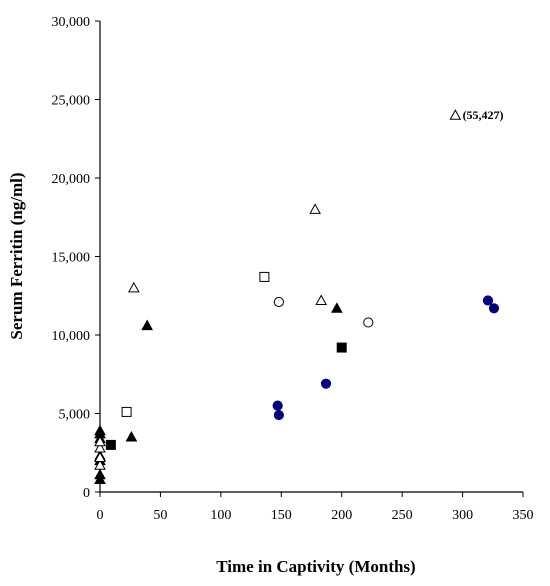 This screenshot has width=550, height=586. Describe the element at coordinates (71, 22) in the screenshot. I see `y-tick-label: 30,000` at that location.